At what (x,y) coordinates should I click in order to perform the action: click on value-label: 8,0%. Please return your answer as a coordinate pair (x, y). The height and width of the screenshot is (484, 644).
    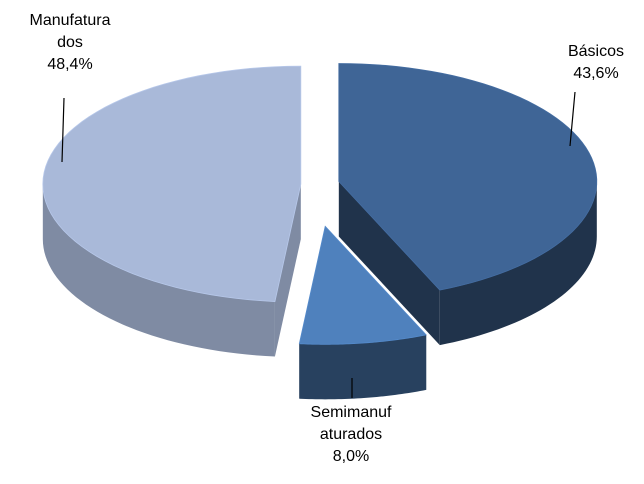
    Looking at the image, I should click on (351, 456).